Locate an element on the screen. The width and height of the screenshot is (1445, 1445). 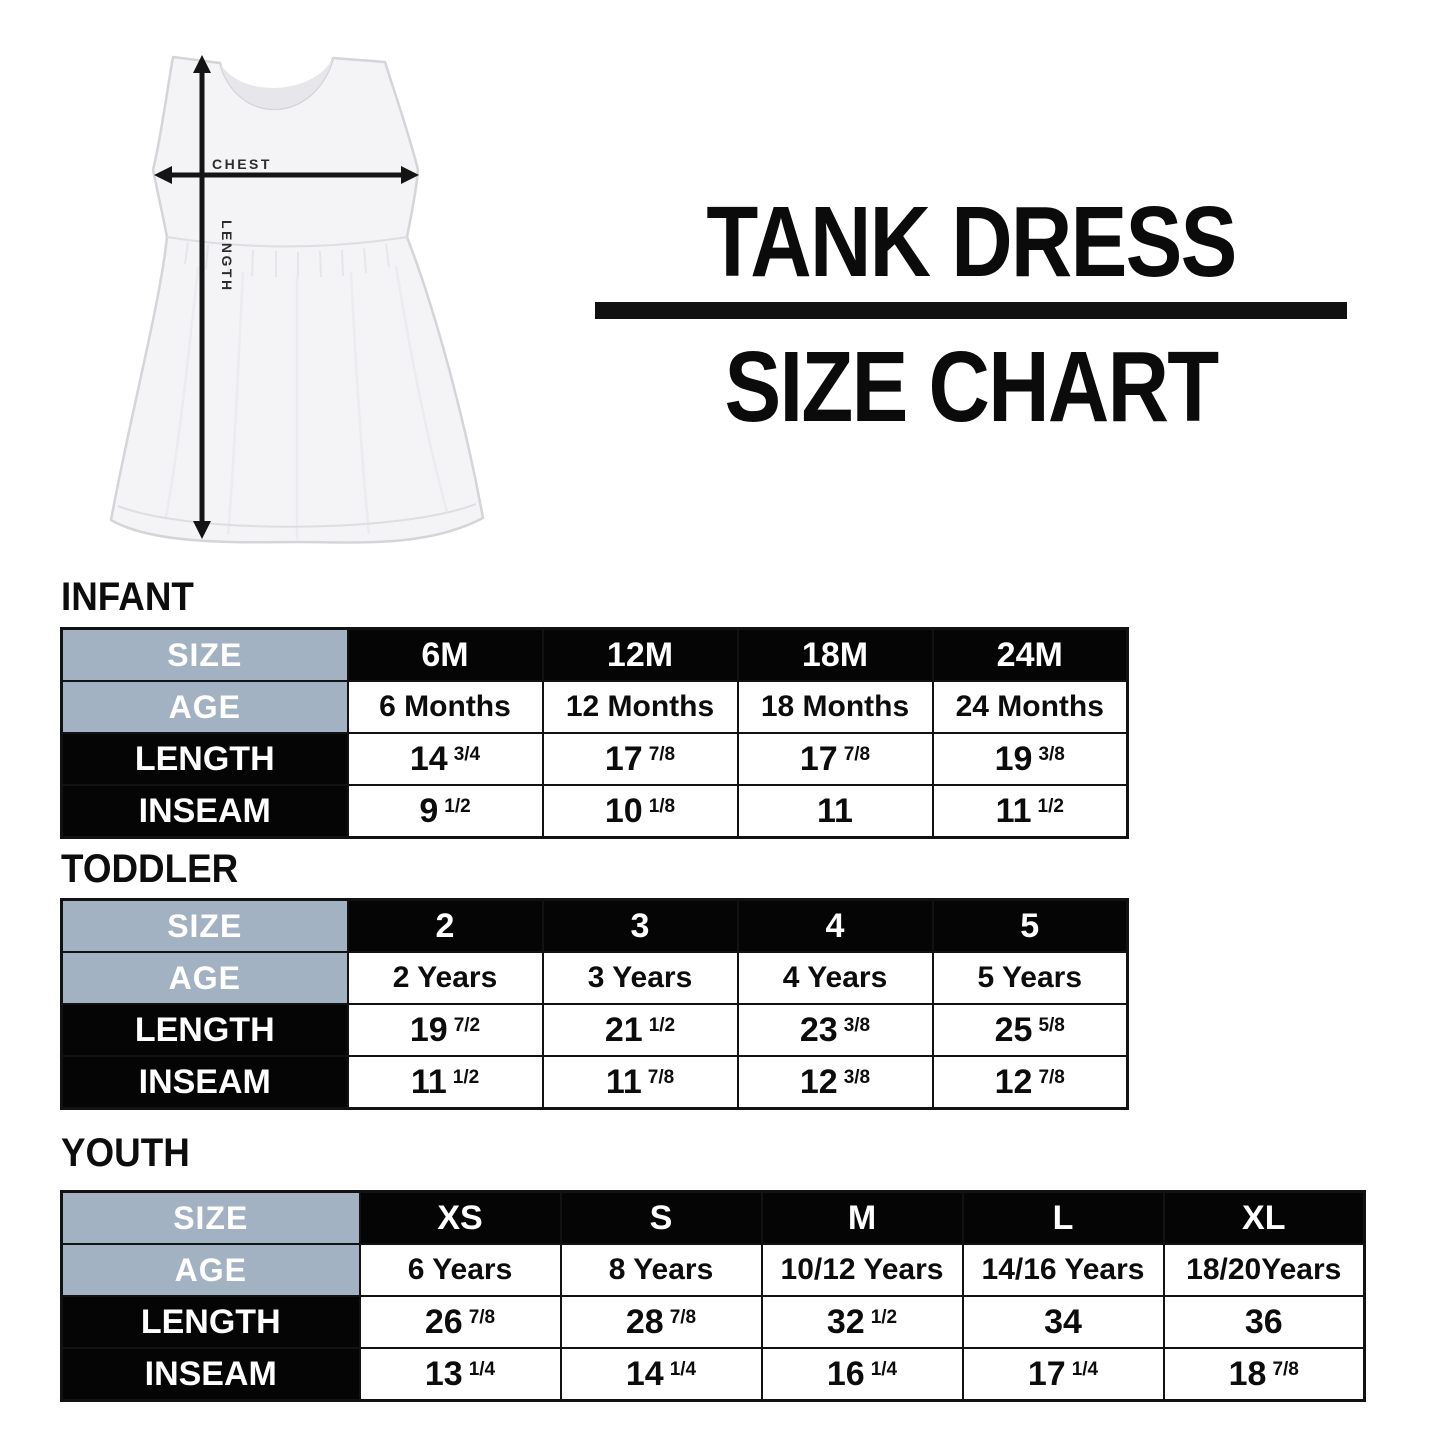
inseam-value-cell: 17 1/4 is located at coordinates (1063, 1374).